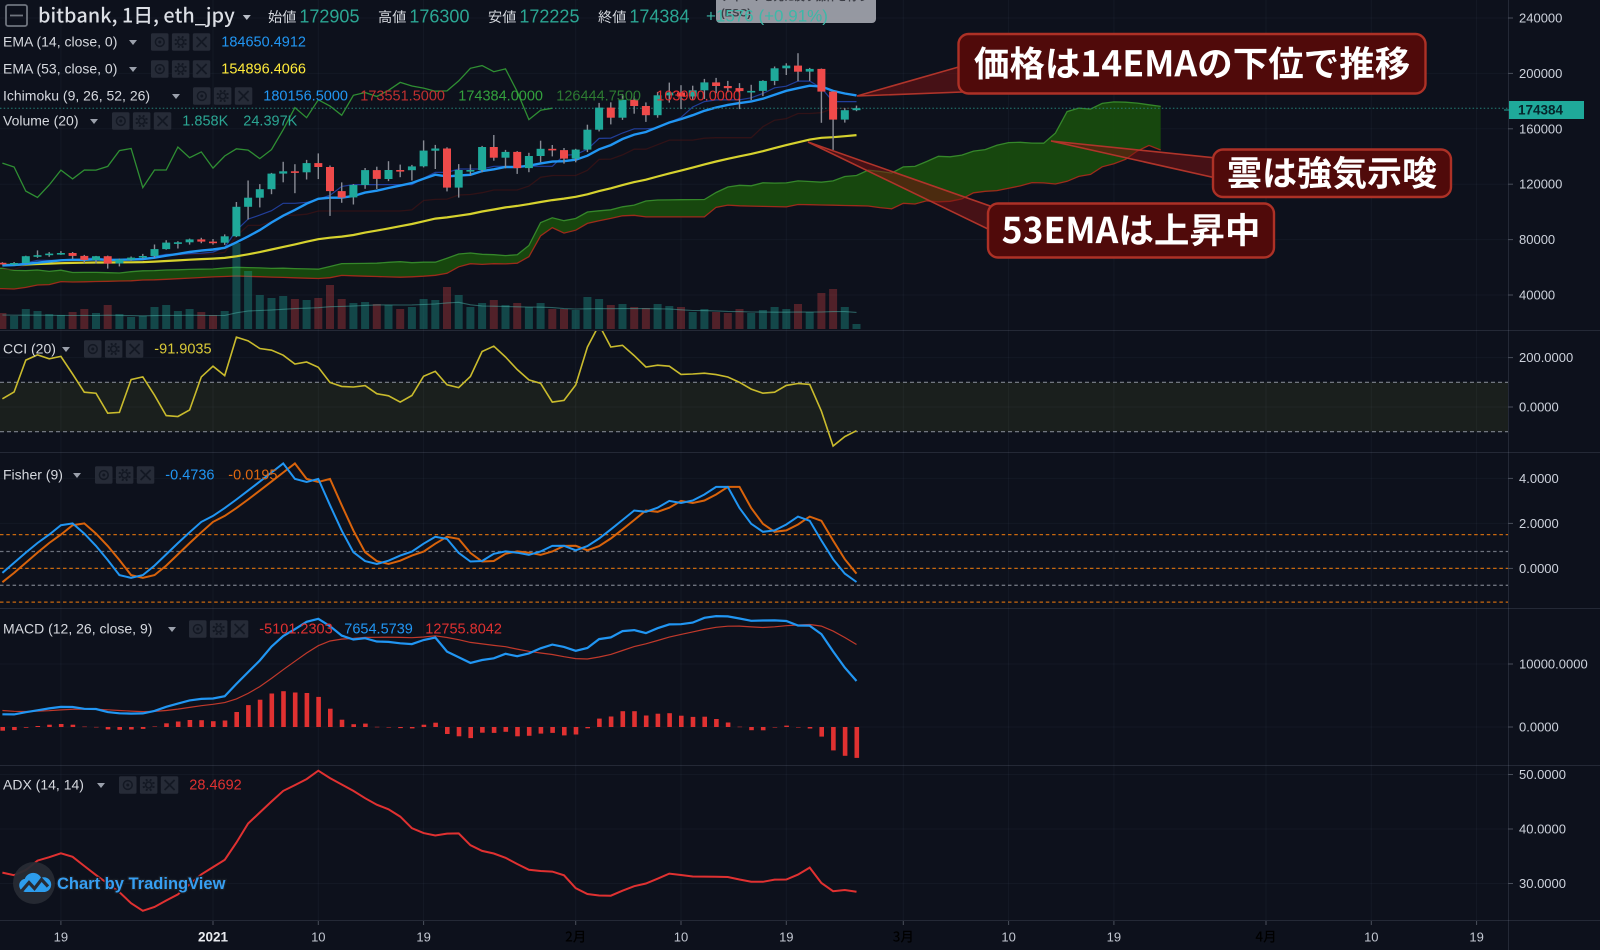  I want to click on svg-text: 240000, so click(1540, 18).